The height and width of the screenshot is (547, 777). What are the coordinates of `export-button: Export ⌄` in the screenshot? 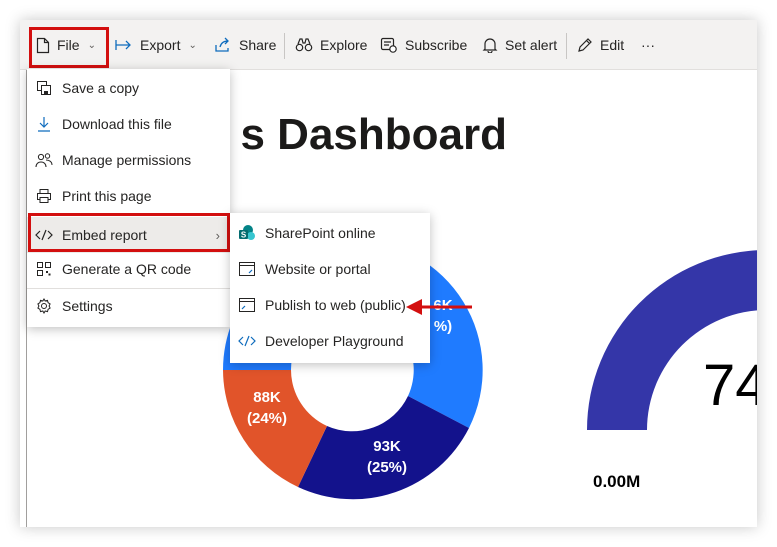 It's located at (156, 45).